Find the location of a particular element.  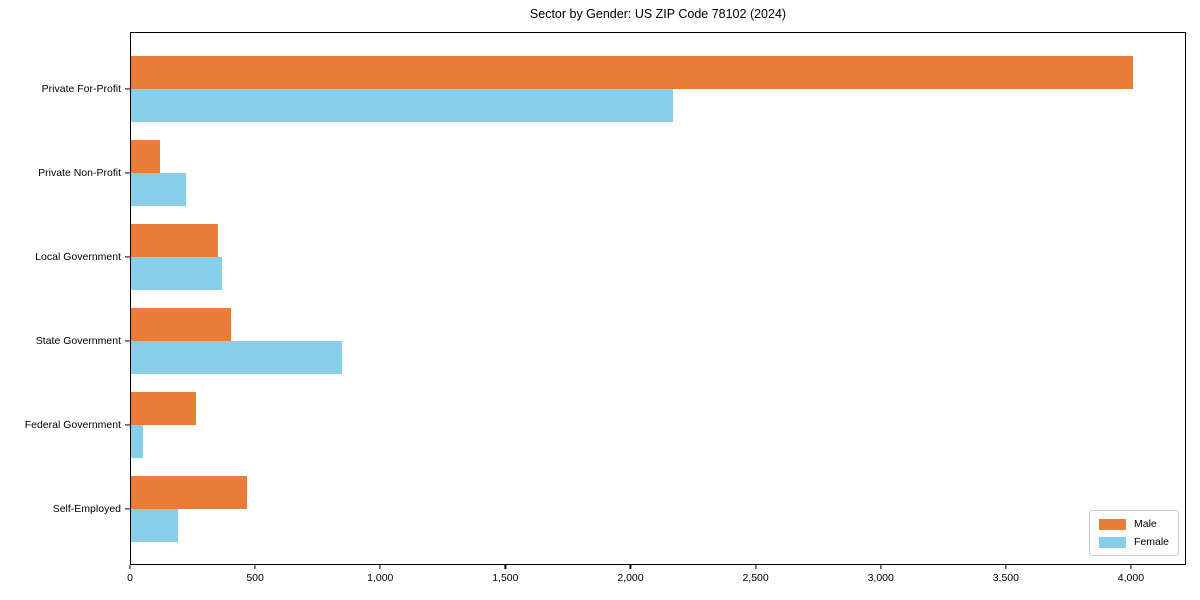

x-tick-label: 3,000 is located at coordinates (880, 578).